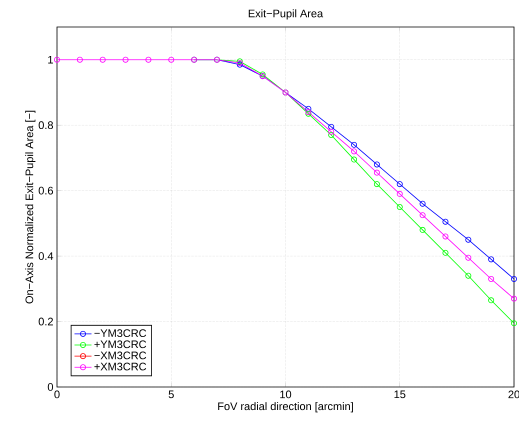 The height and width of the screenshot is (429, 519). Describe the element at coordinates (50, 60) in the screenshot. I see `y-tick-label: 1` at that location.